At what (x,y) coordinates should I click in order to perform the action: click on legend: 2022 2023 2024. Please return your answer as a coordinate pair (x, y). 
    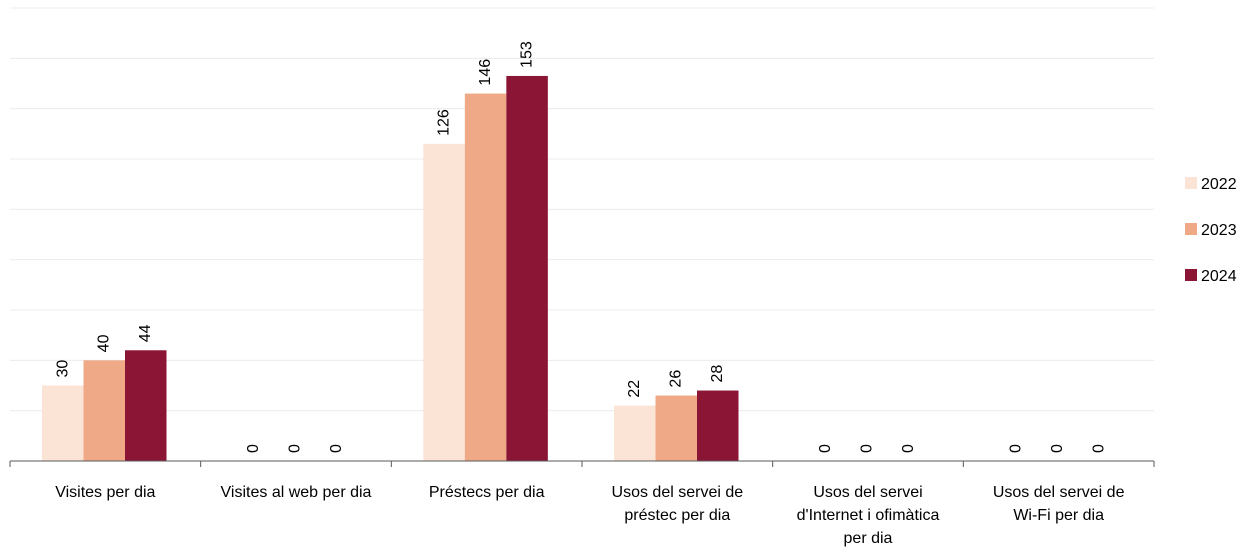
    Looking at the image, I should click on (1211, 230).